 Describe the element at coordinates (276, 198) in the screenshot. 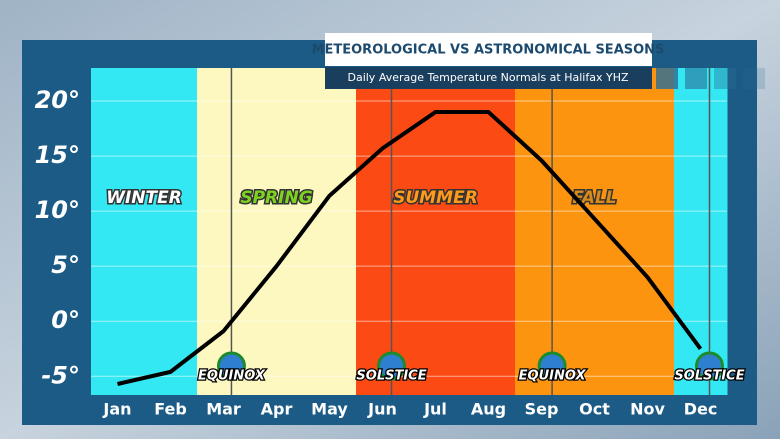

I see `season-label: SPRING` at that location.